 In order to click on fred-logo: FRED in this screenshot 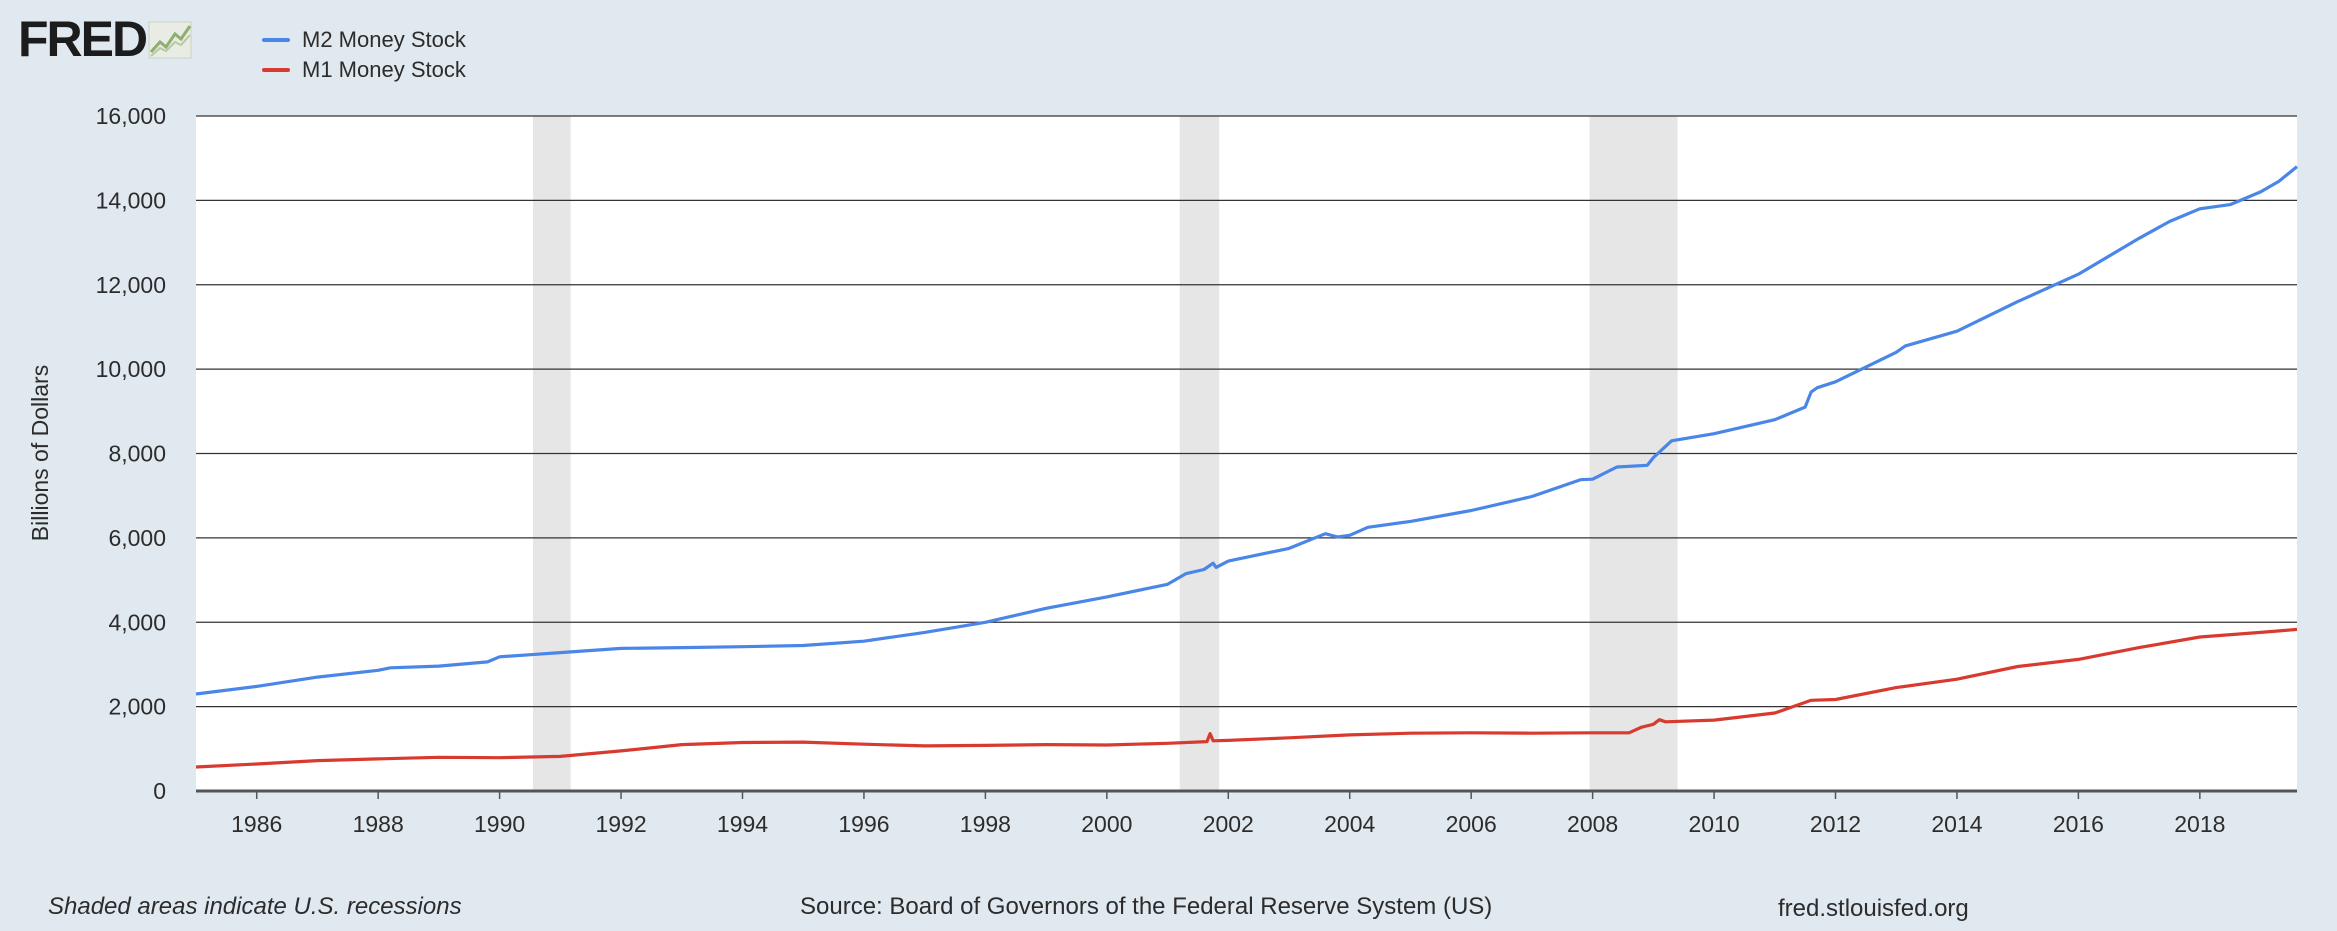, I will do `click(106, 39)`.